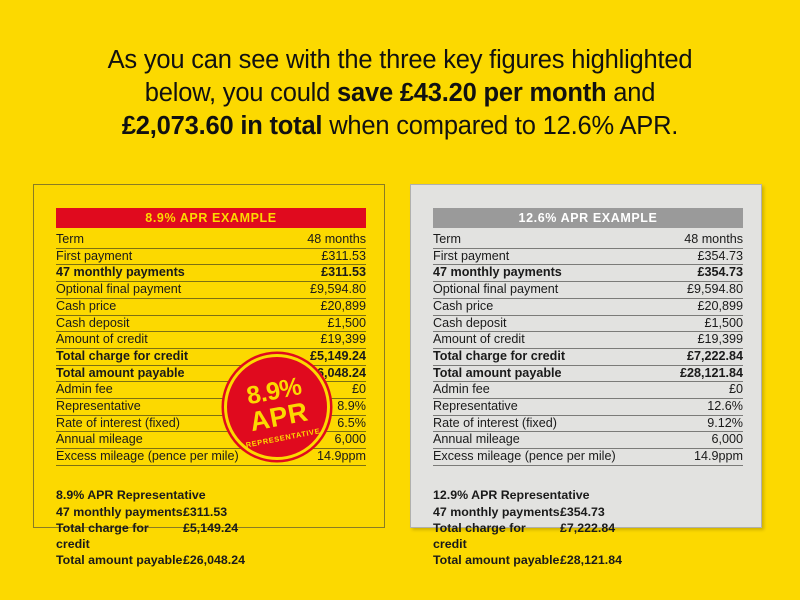 The height and width of the screenshot is (600, 800). Describe the element at coordinates (588, 527) in the screenshot. I see `summary-row-value: £7,222.84` at that location.